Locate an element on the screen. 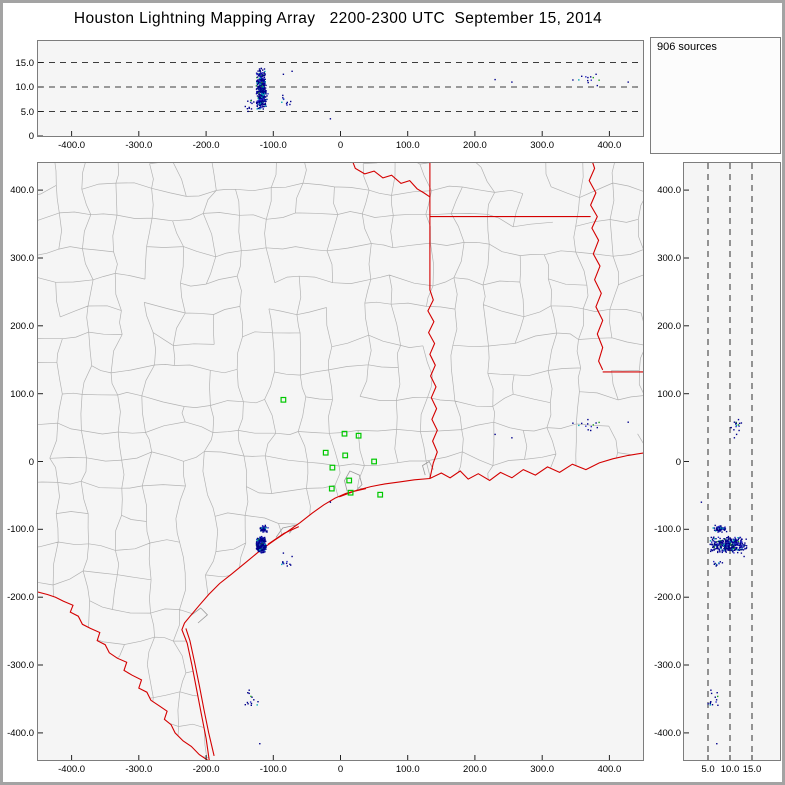 The image size is (785, 785). ew-altitude-chart is located at coordinates (340, 99).